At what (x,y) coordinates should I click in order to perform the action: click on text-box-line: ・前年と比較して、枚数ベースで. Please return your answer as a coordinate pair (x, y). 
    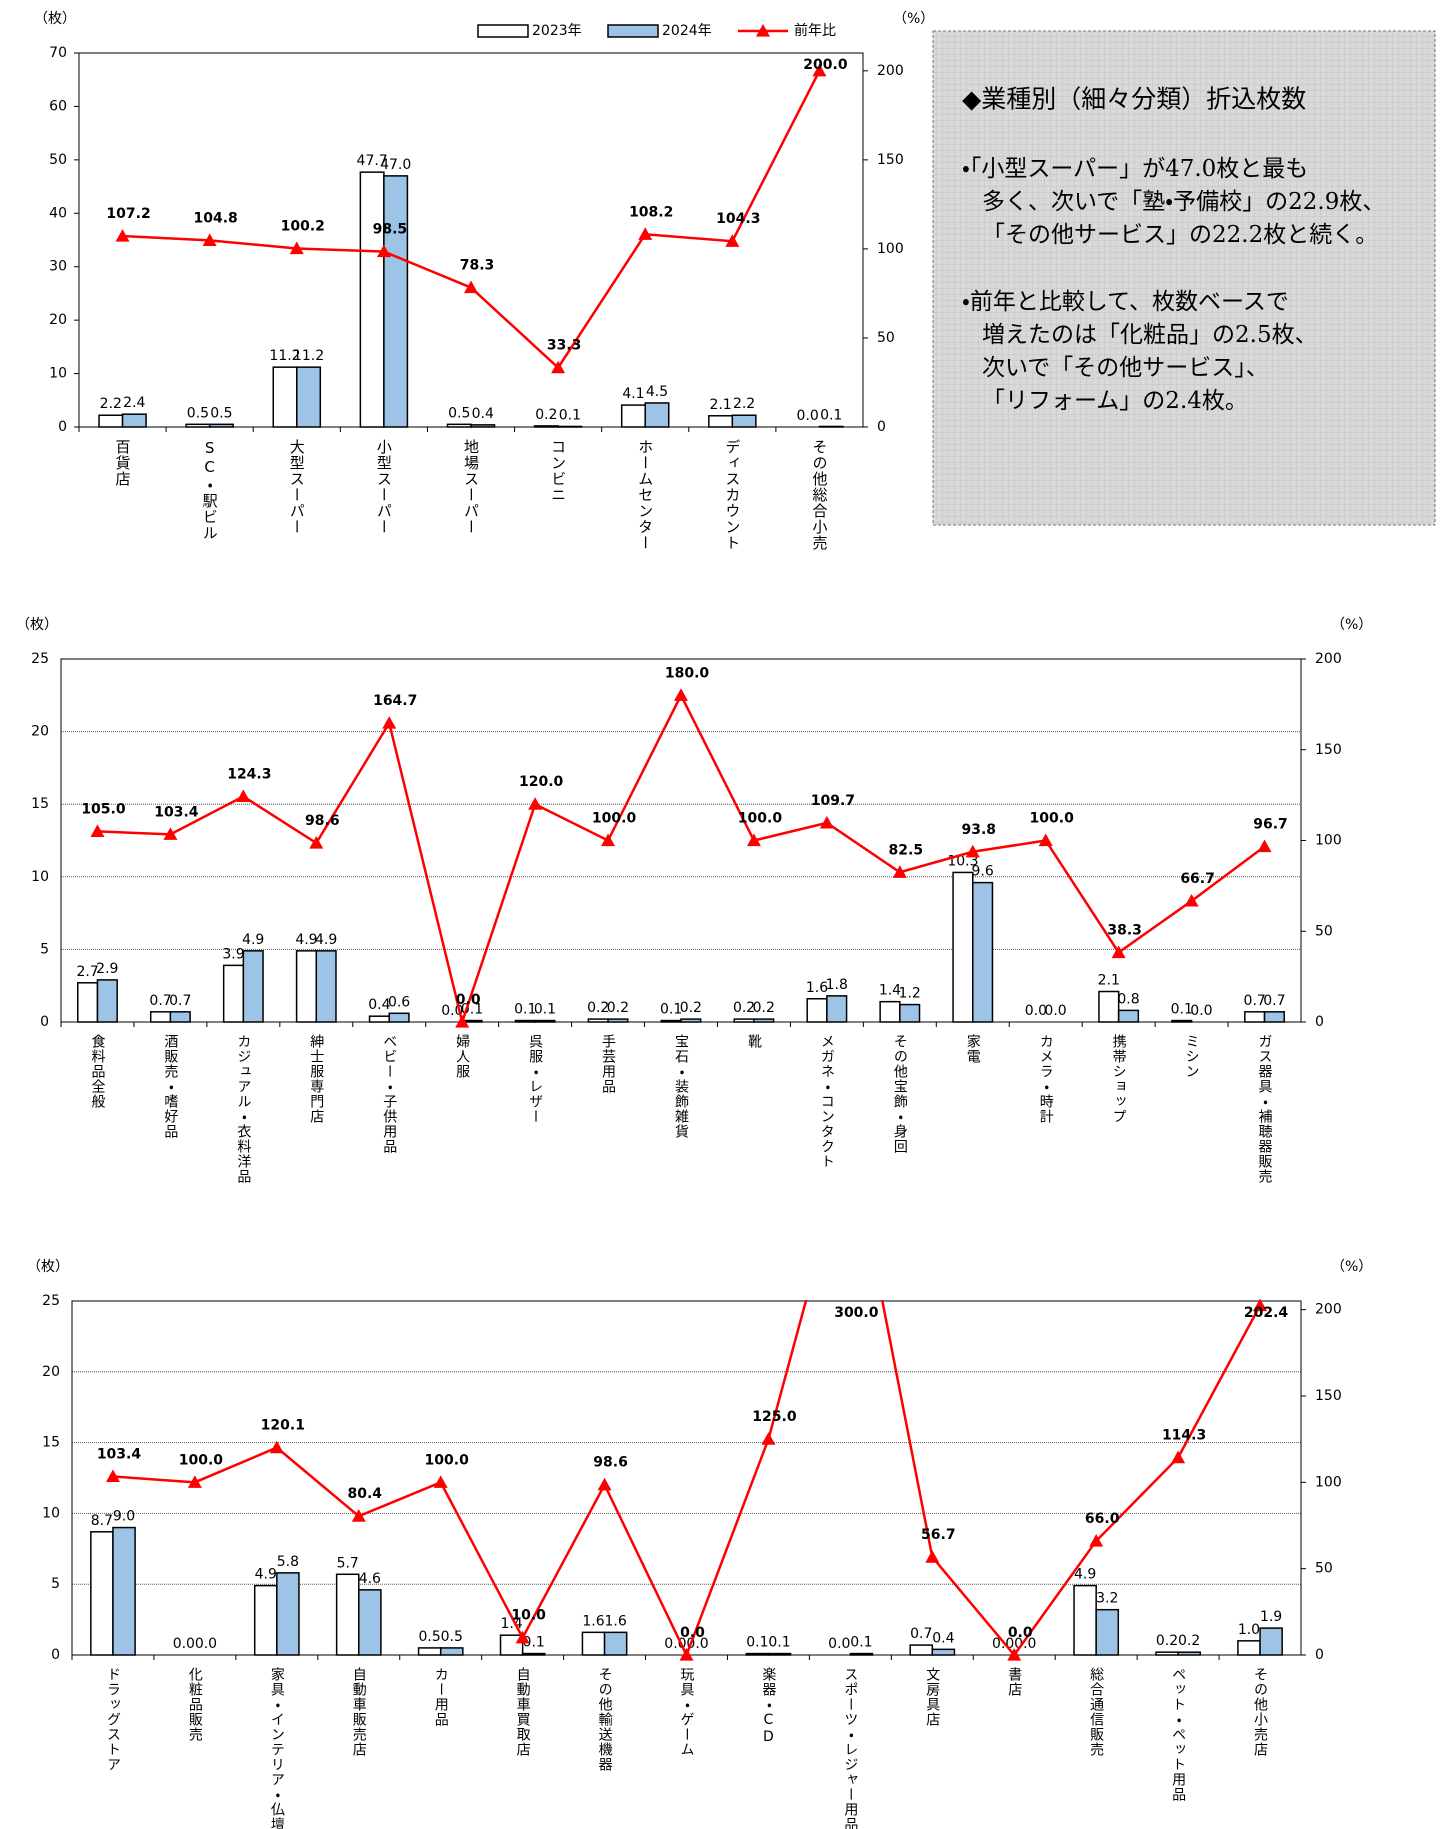
    Looking at the image, I should click on (1125, 302).